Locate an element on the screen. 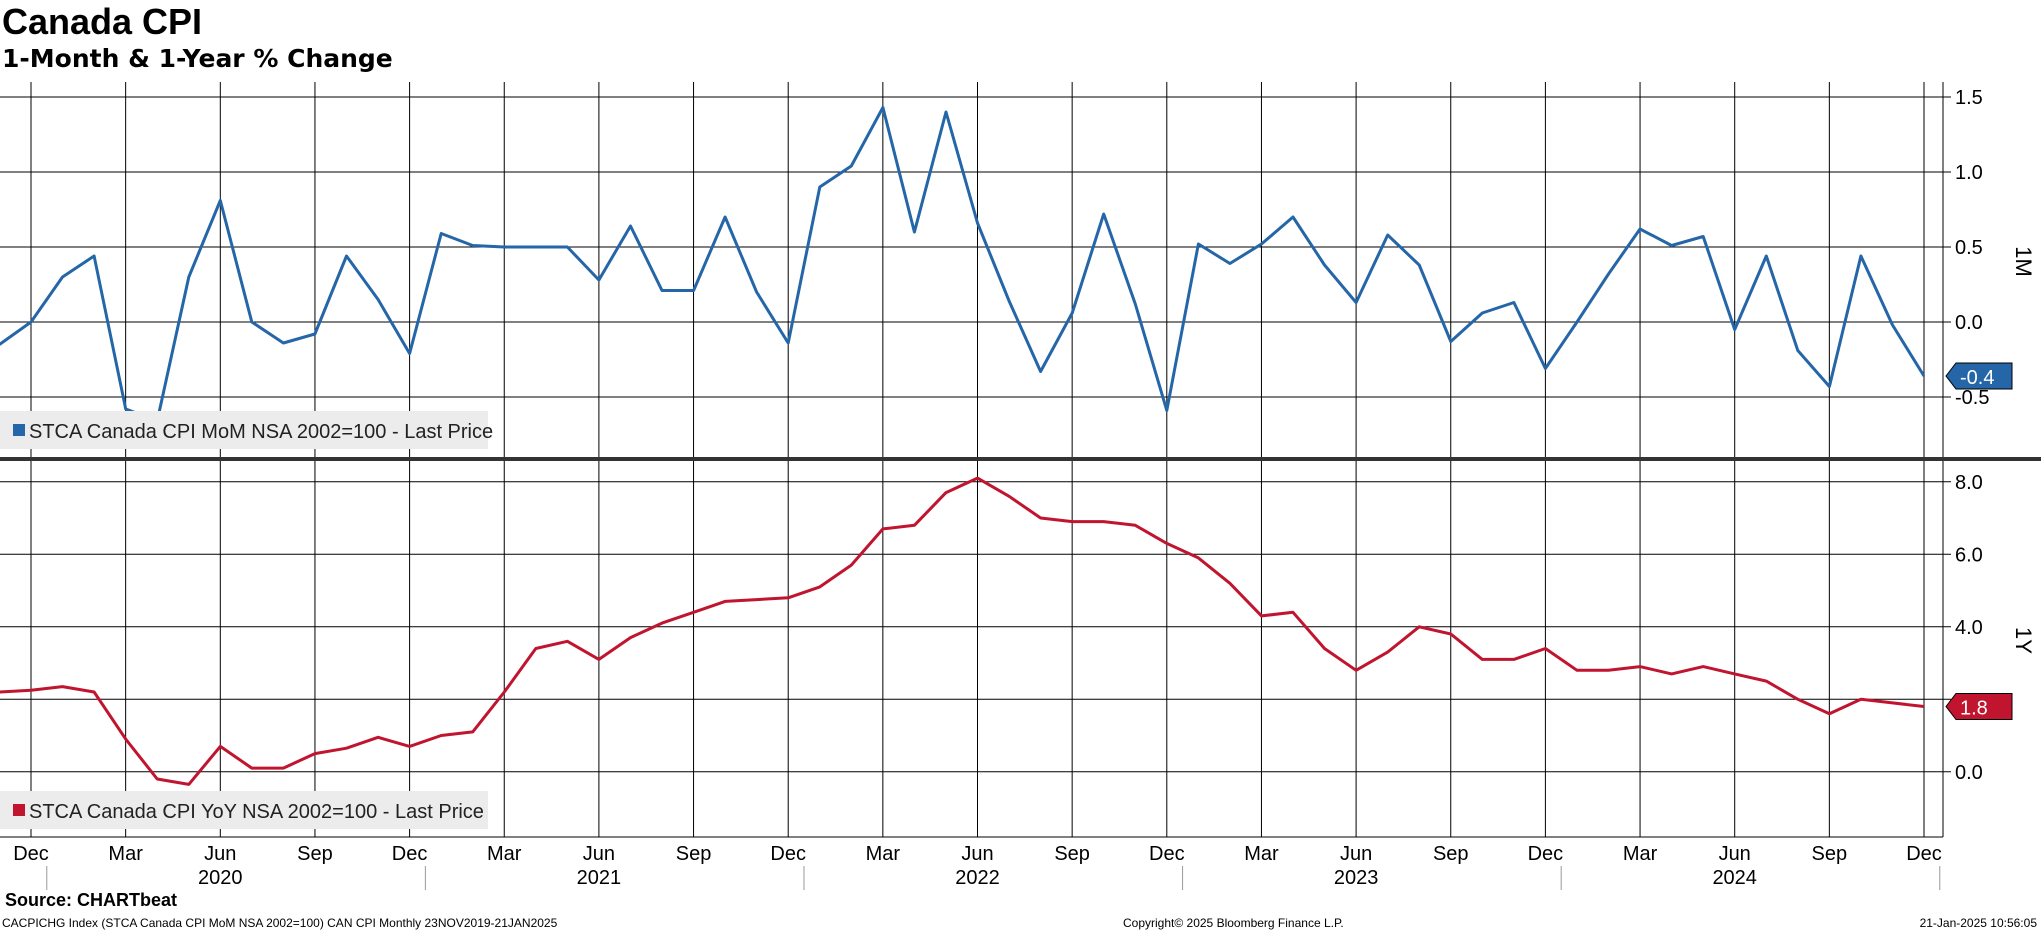 The width and height of the screenshot is (2041, 932). last-value-label: 1.8 is located at coordinates (1974, 709).